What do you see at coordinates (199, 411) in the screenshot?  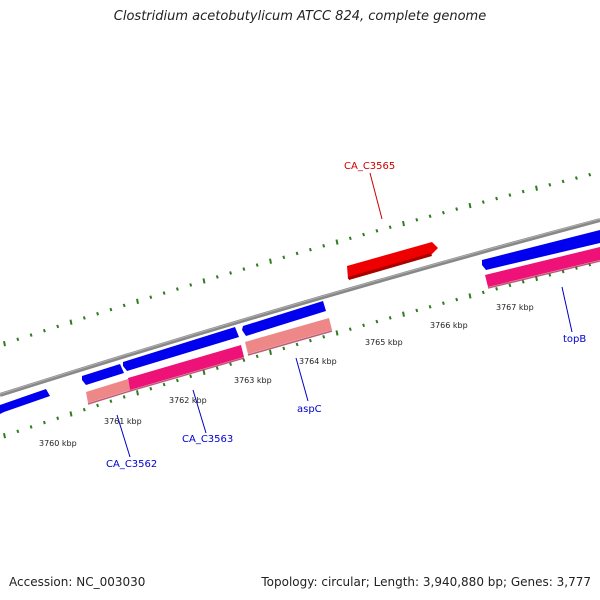 I see `leader-ca-c3563` at bounding box center [199, 411].